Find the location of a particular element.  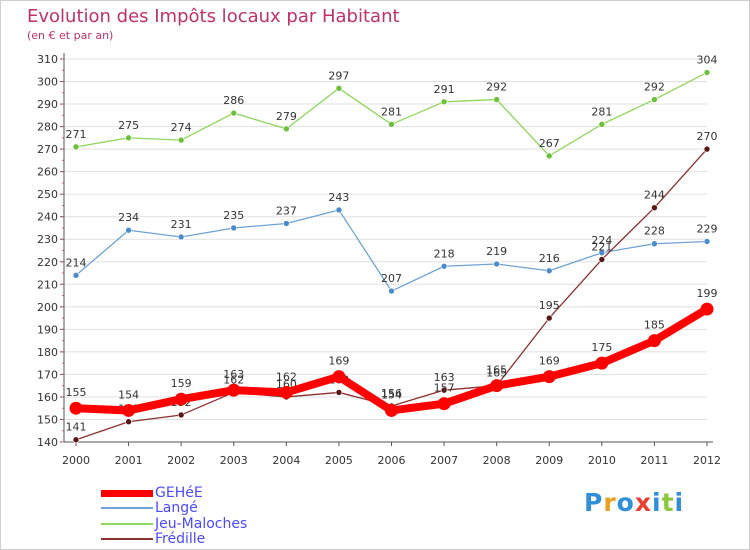

x-tick-label: 2003 is located at coordinates (234, 460).